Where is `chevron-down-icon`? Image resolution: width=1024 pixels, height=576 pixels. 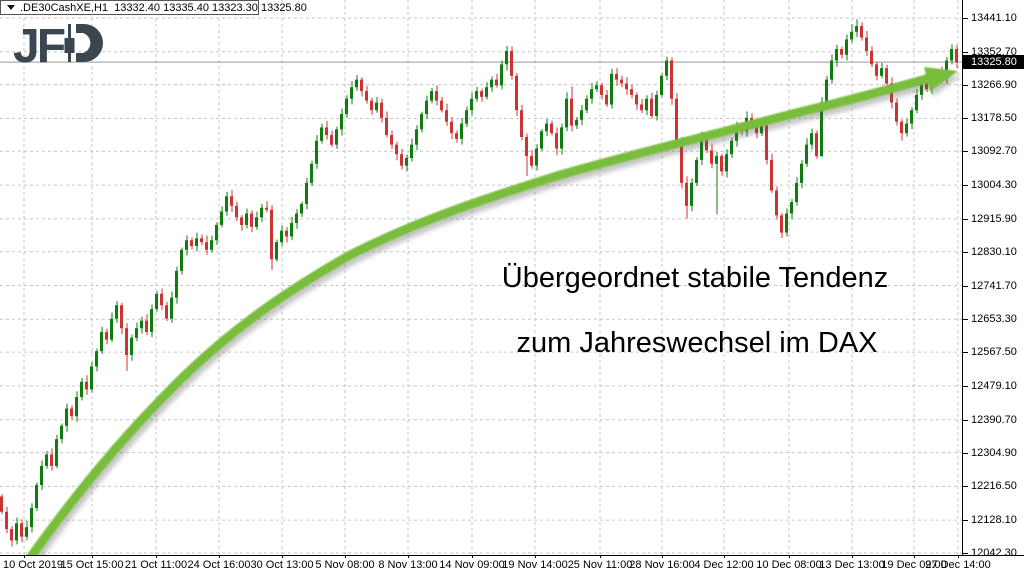 chevron-down-icon is located at coordinates (11, 7).